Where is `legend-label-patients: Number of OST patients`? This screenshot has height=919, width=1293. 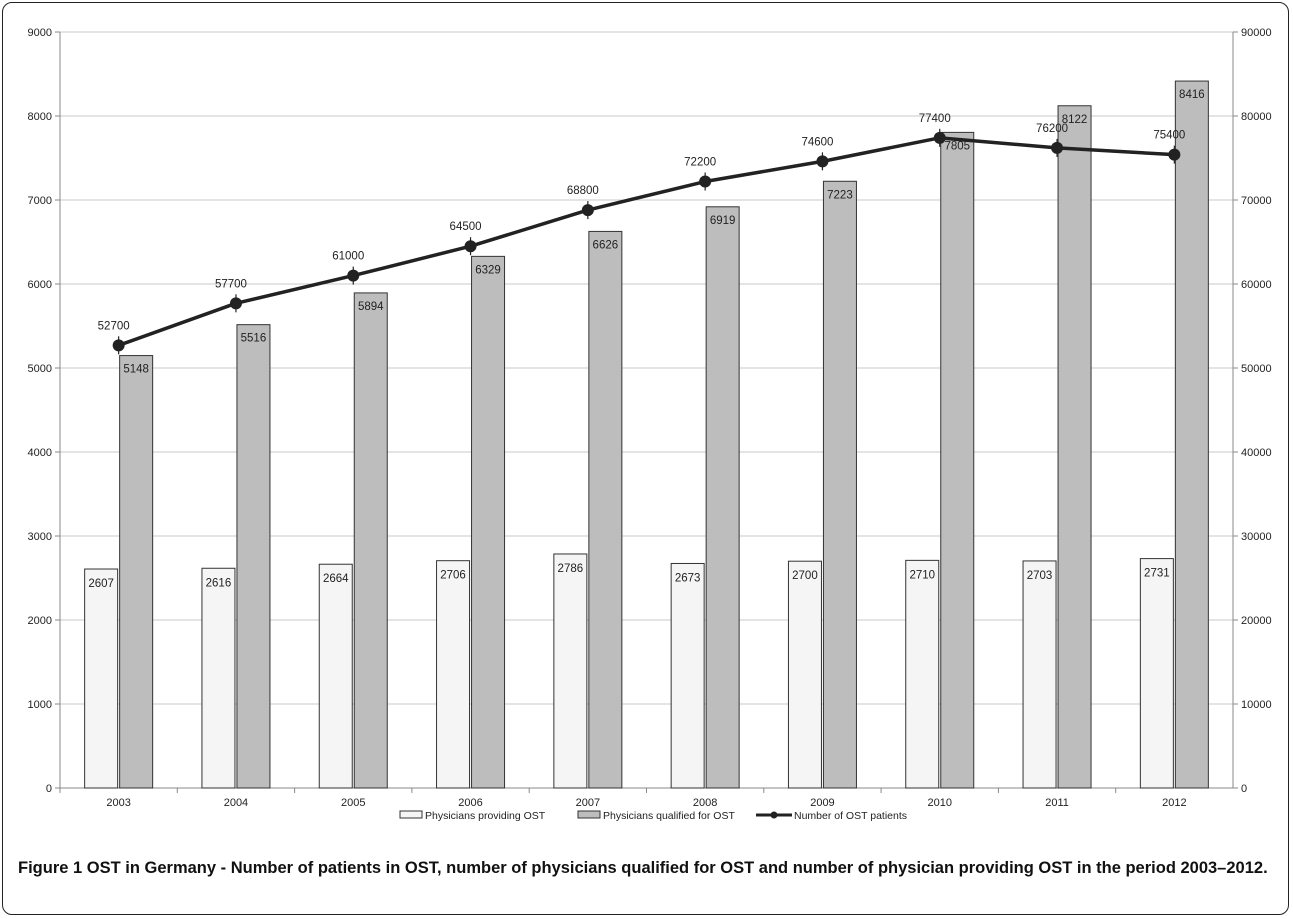
legend-label-patients: Number of OST patients is located at coordinates (850, 816).